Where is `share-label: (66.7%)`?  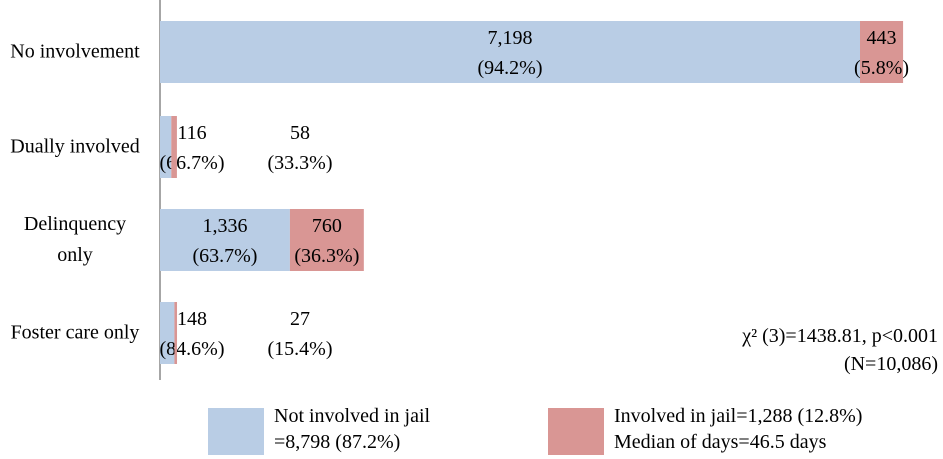 share-label: (66.7%) is located at coordinates (192, 163).